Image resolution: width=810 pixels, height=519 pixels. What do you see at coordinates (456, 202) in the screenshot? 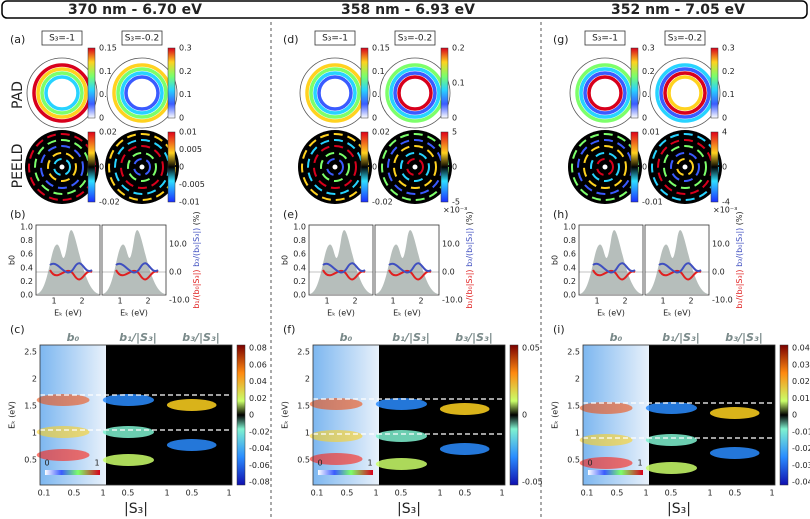
I see `colorbar-tick-label: -5` at bounding box center [456, 202].